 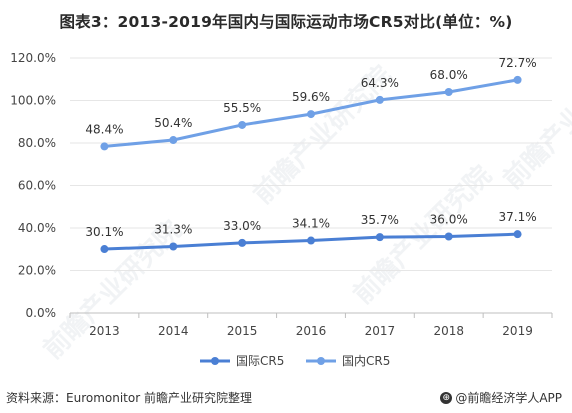 I want to click on data-label: 48.4%, so click(x=104, y=129).